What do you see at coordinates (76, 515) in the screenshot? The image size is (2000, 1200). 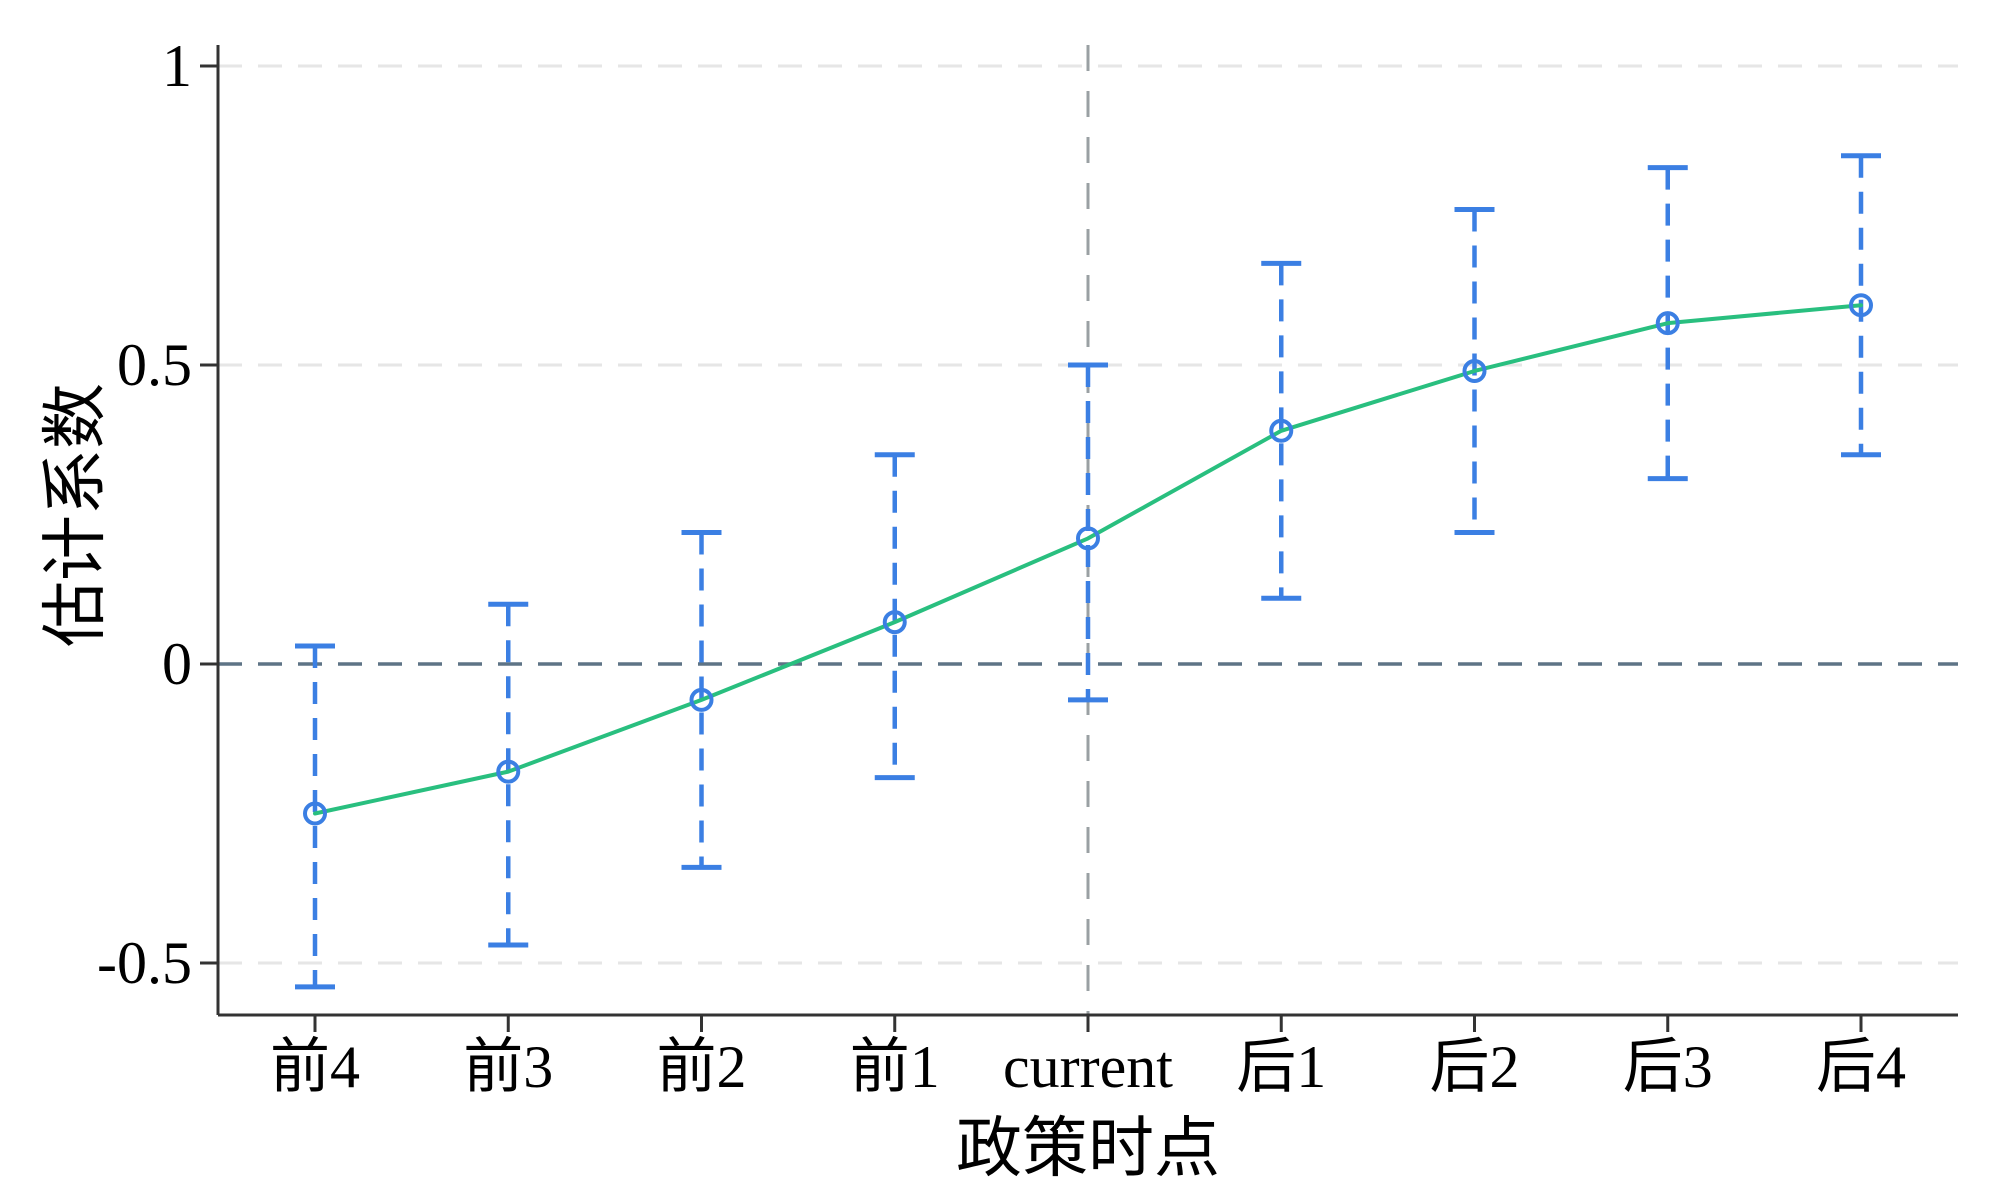 I see `y-axis-title: 估计系数` at bounding box center [76, 515].